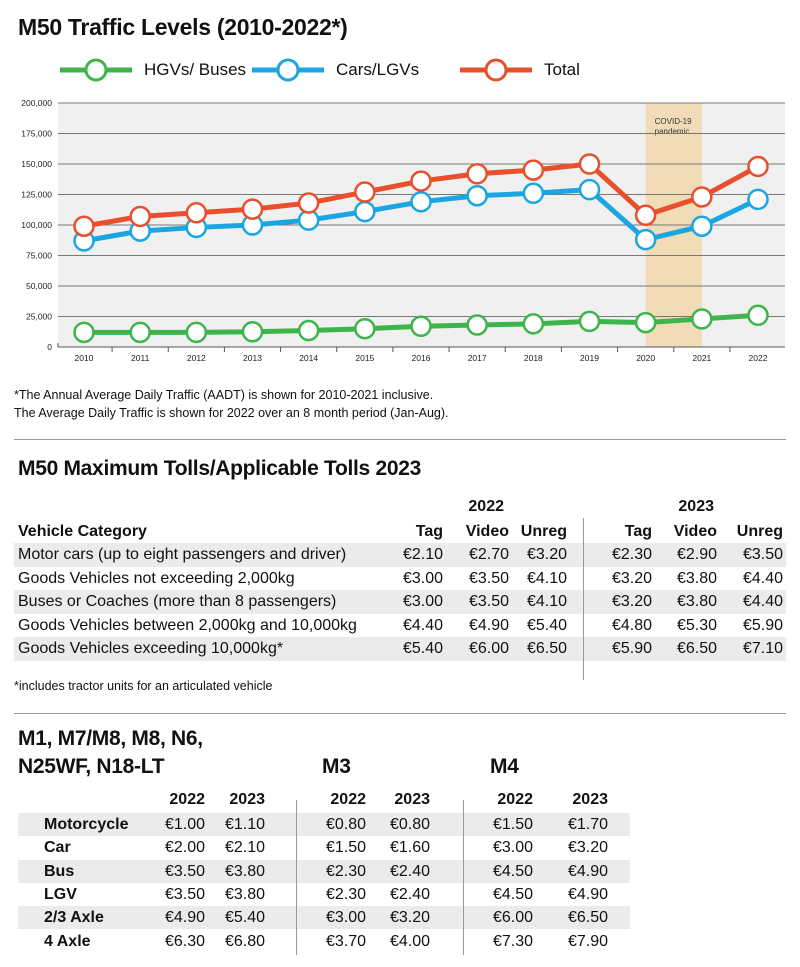  I want to click on year-header: 2022, so click(348, 799).